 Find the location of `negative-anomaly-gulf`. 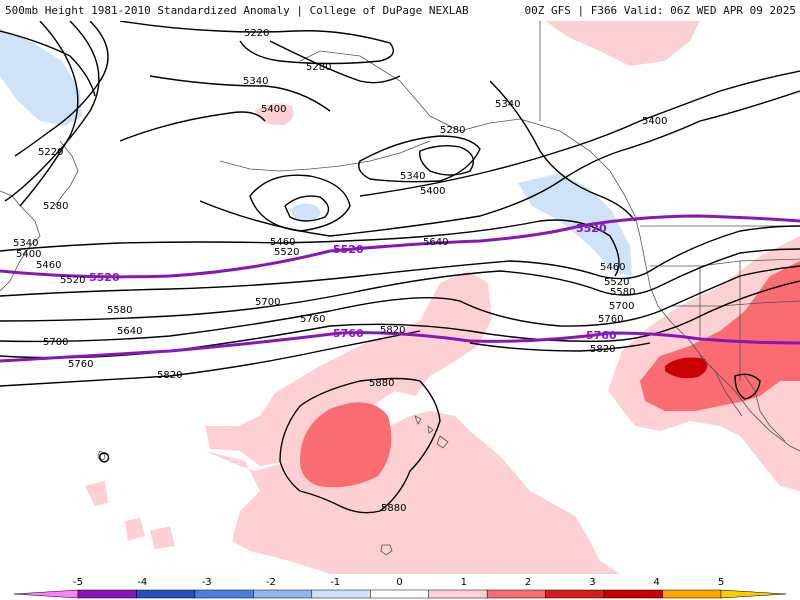

negative-anomaly-gulf is located at coordinates (575, 224).